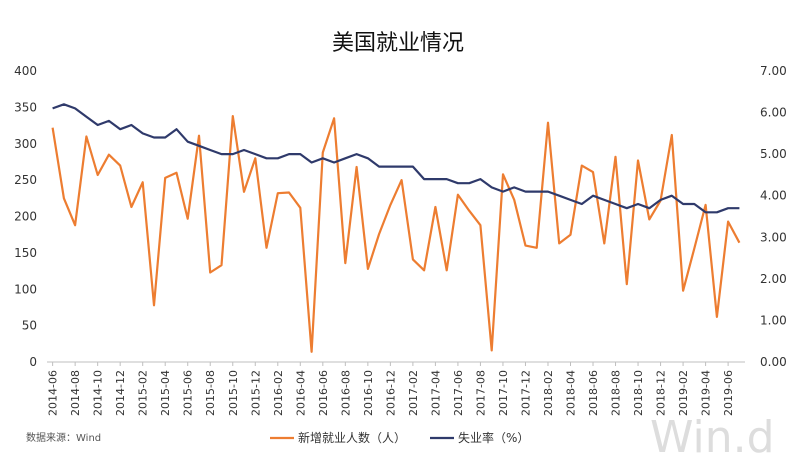 Image resolution: width=796 pixels, height=459 pixels. What do you see at coordinates (661, 393) in the screenshot?
I see `x-tick-label: 2018-12` at bounding box center [661, 393].